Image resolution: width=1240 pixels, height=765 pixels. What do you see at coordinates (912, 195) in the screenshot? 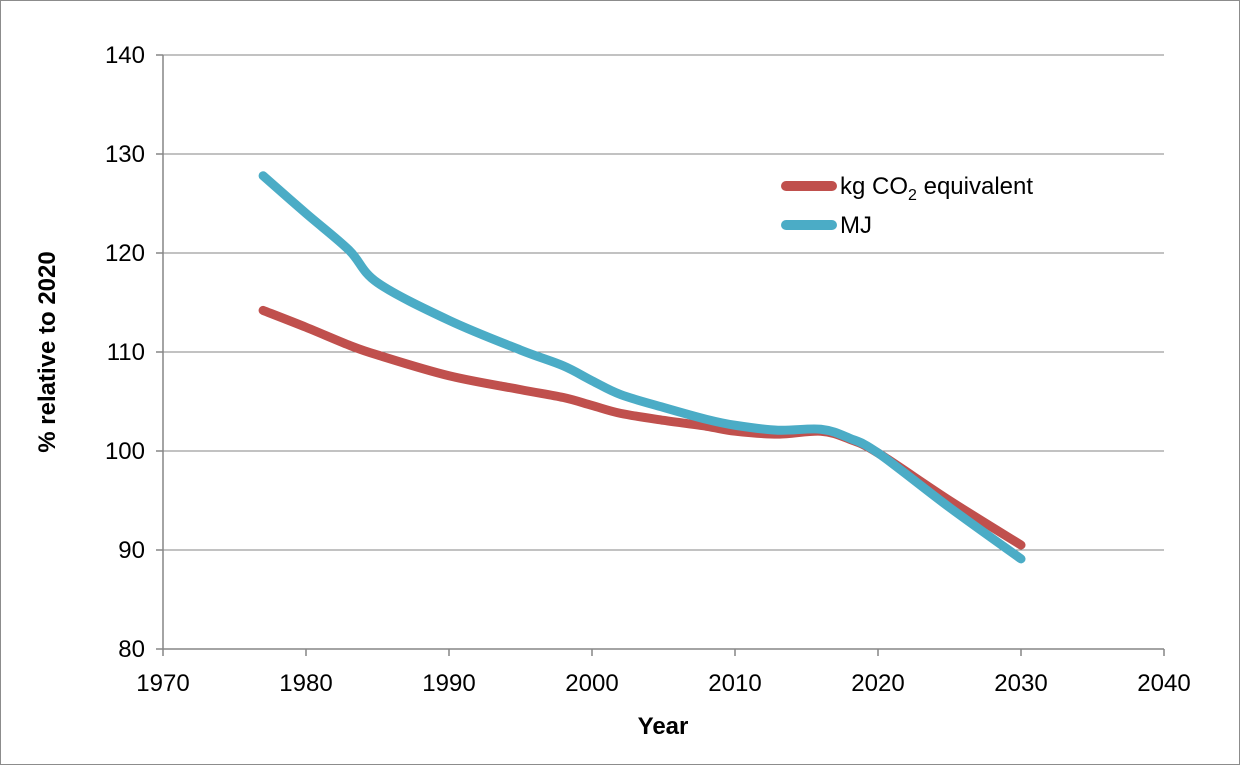
I see `legend-label-co2-subscript: 2` at bounding box center [912, 195].